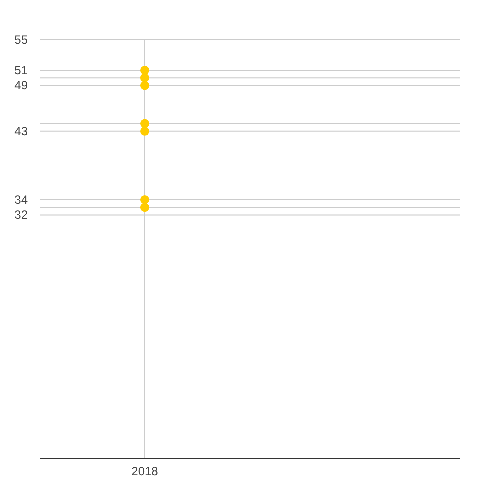 Image resolution: width=500 pixels, height=500 pixels. I want to click on y-tick-label: 34, so click(21, 199).